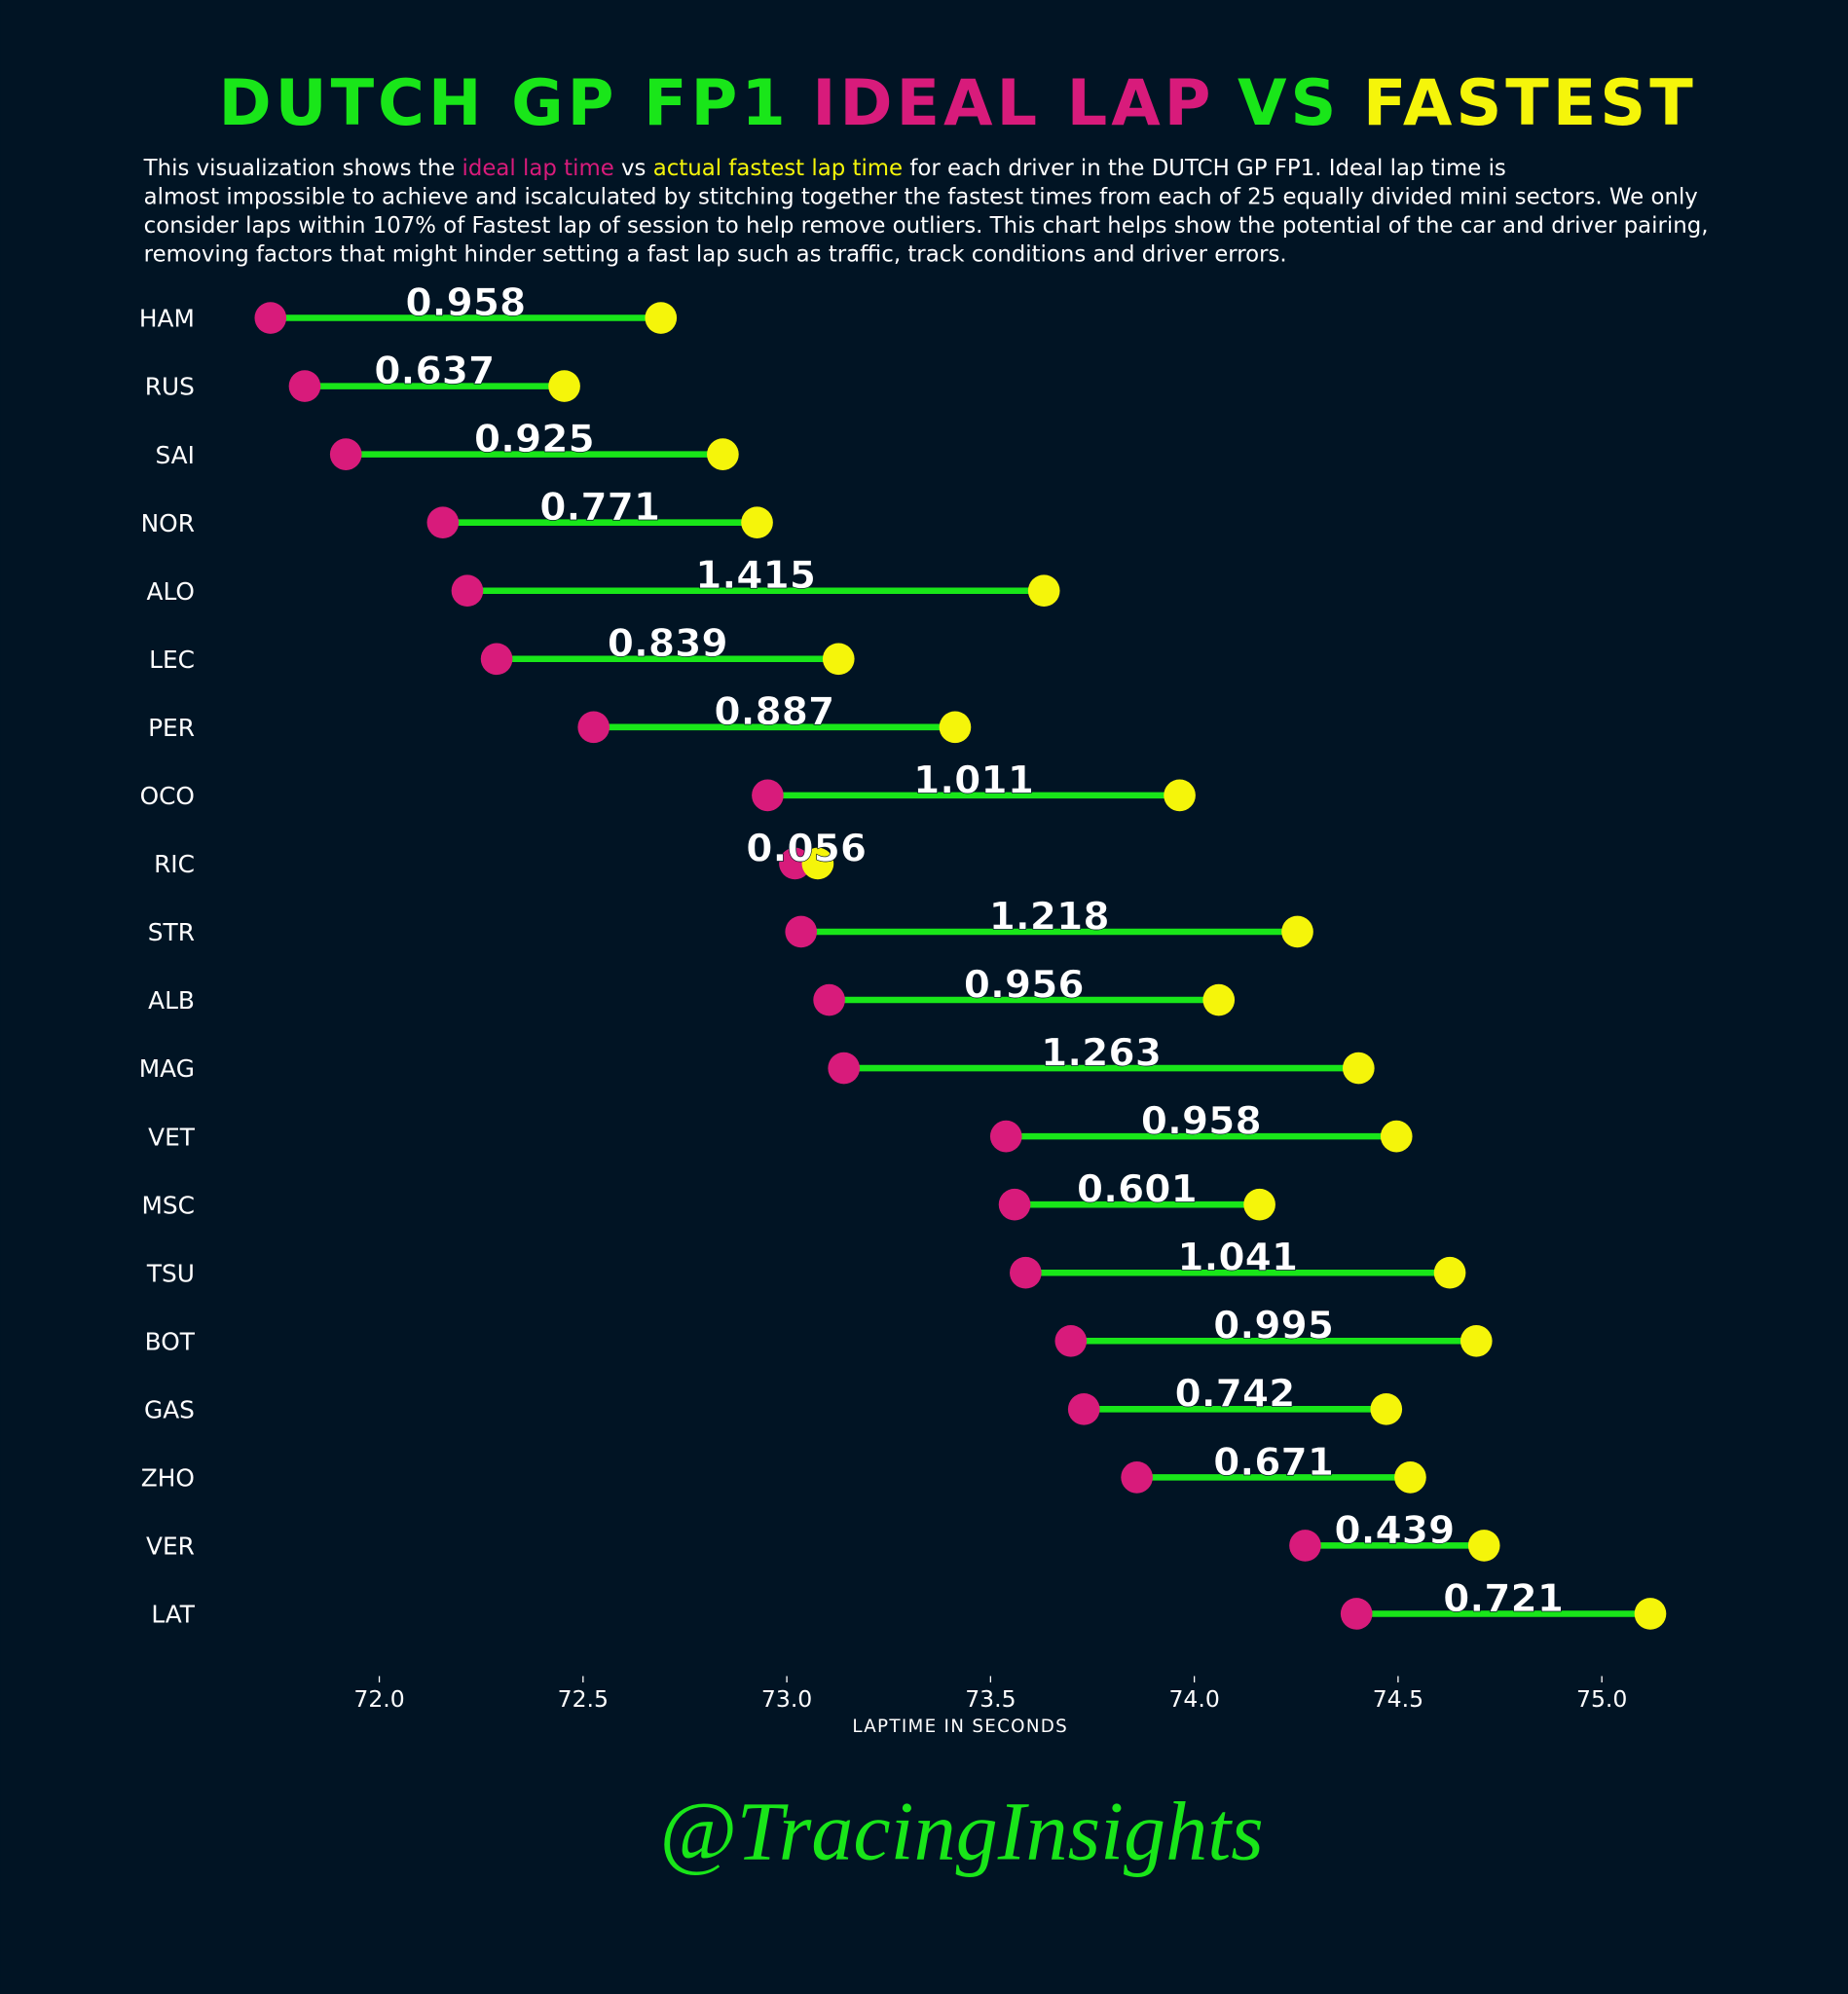 This screenshot has width=1848, height=1994. Describe the element at coordinates (960, 1727) in the screenshot. I see `x-axis-label: LAPTIME IN SECONDS` at that location.